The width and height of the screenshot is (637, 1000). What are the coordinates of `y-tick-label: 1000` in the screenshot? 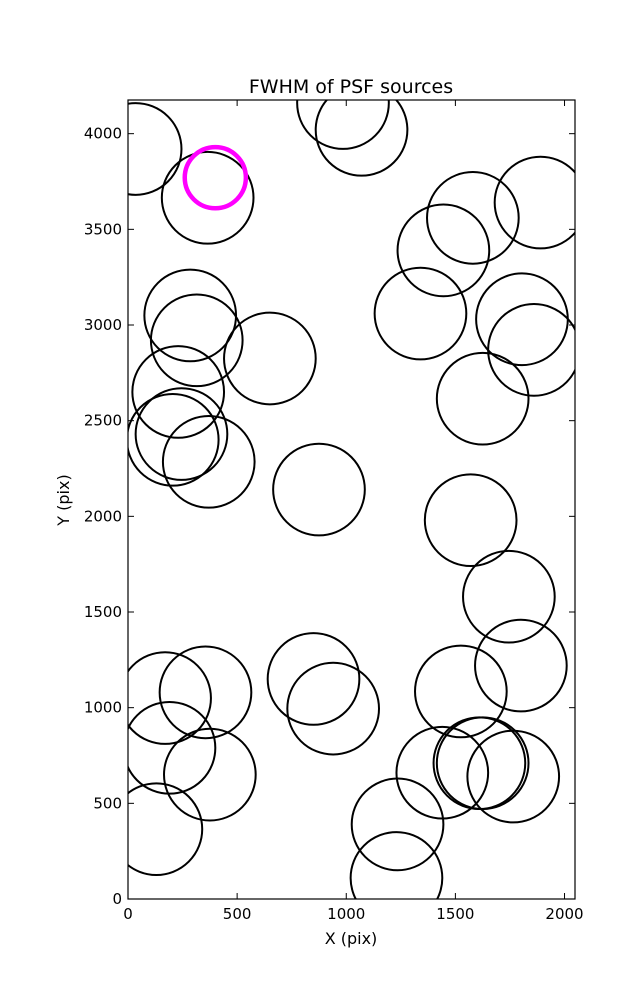 It's located at (103, 708).